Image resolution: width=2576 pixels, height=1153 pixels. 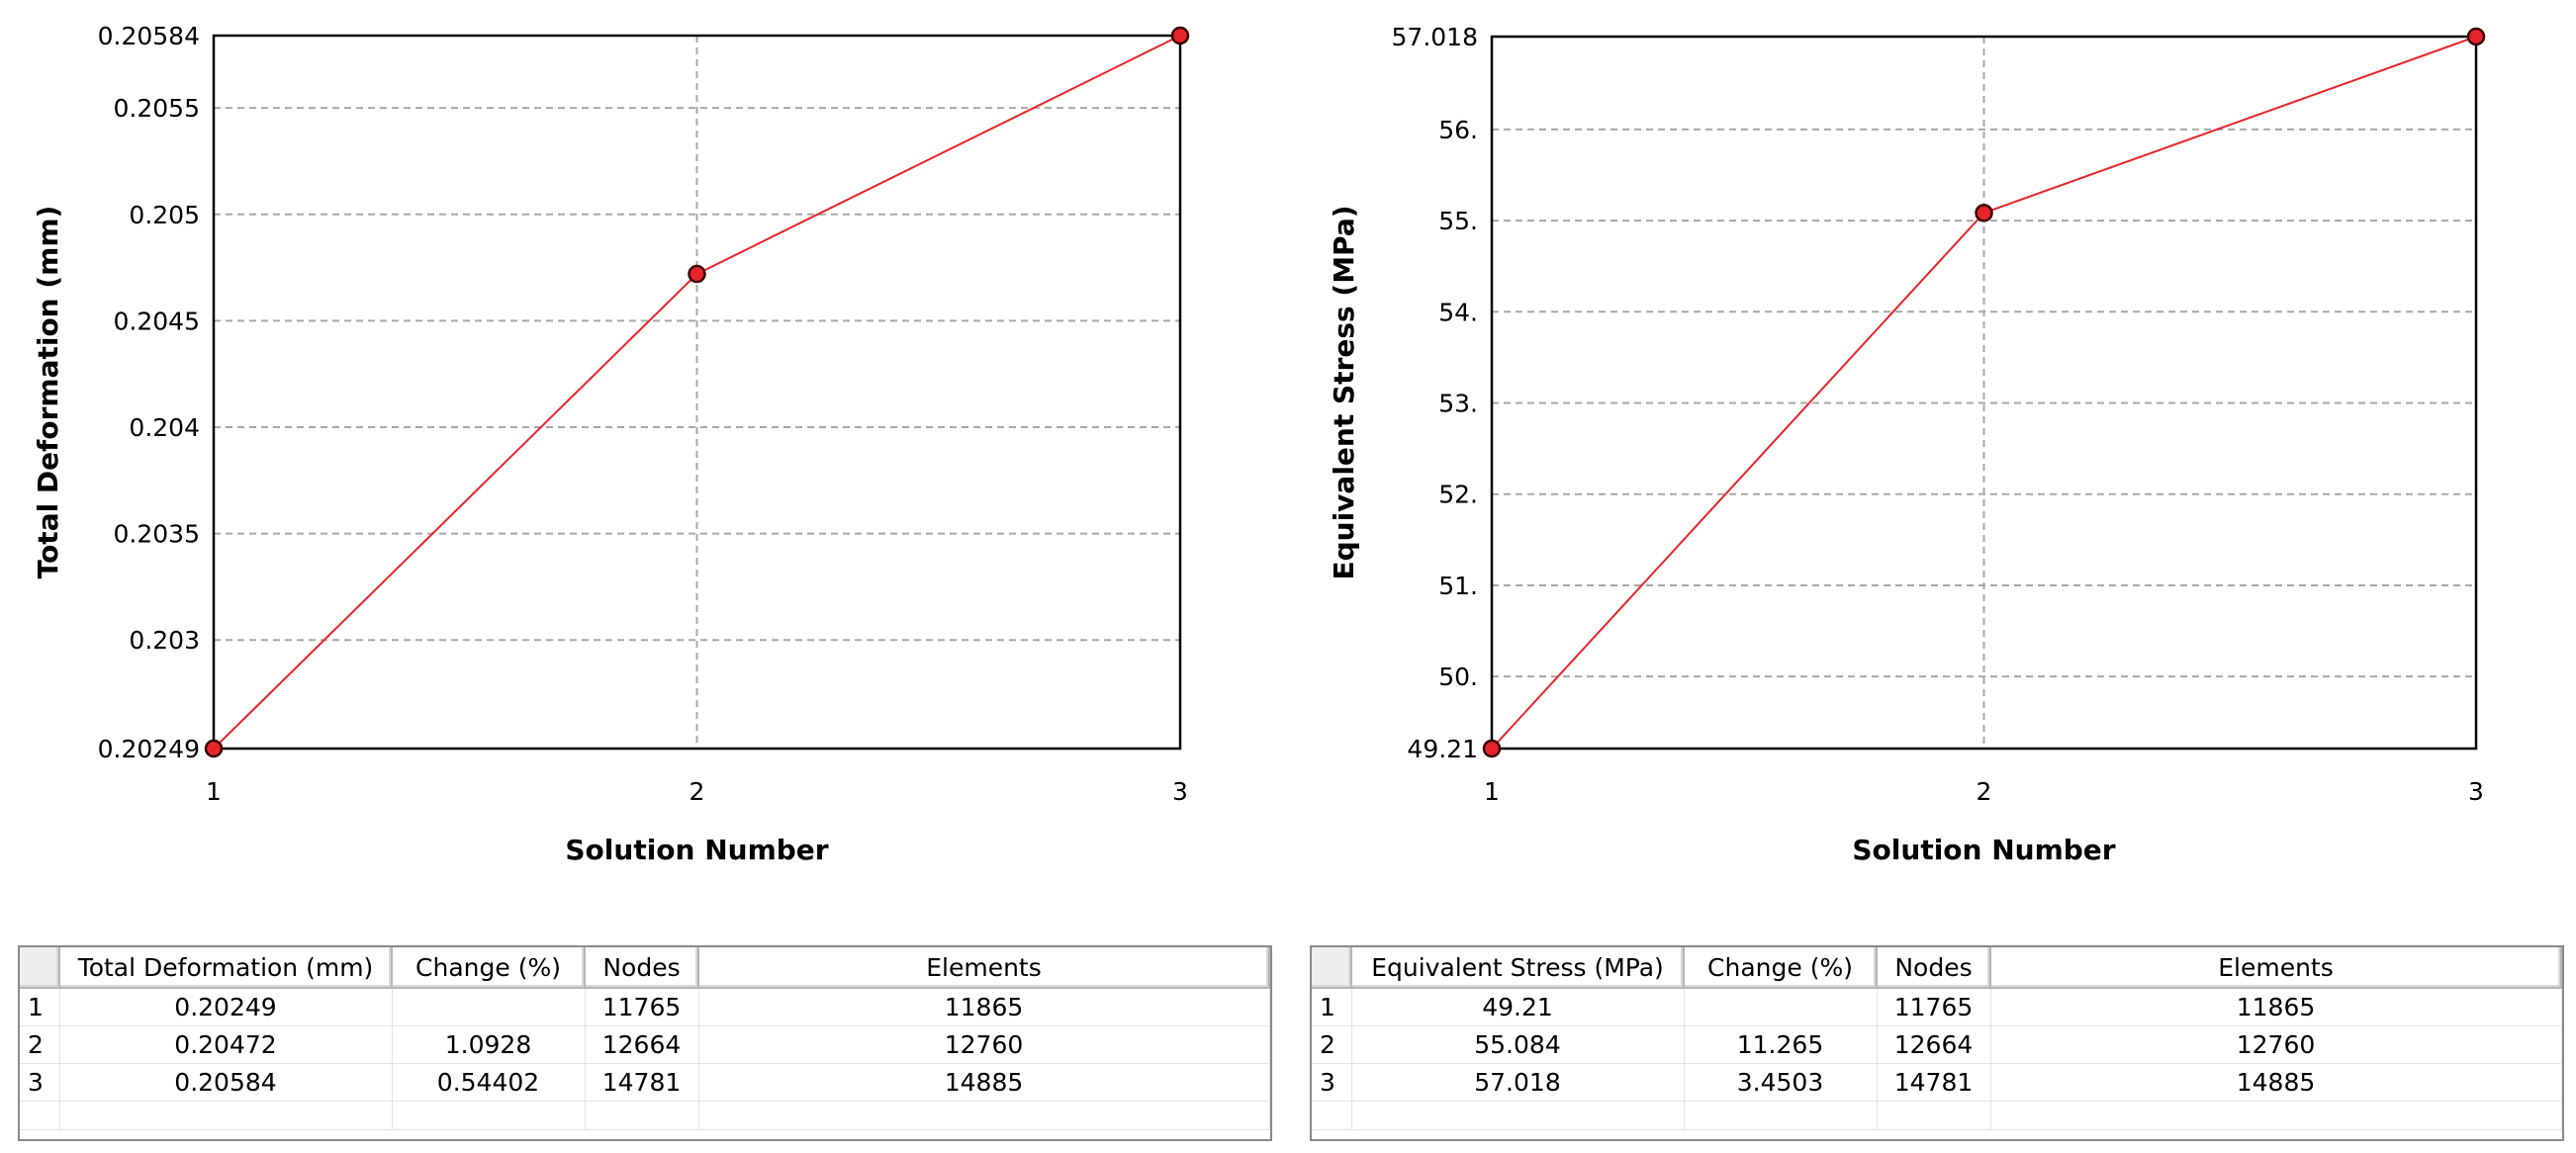 I want to click on table-row: 3 57.018 3.4503 14781 14885, so click(x=1937, y=1082).